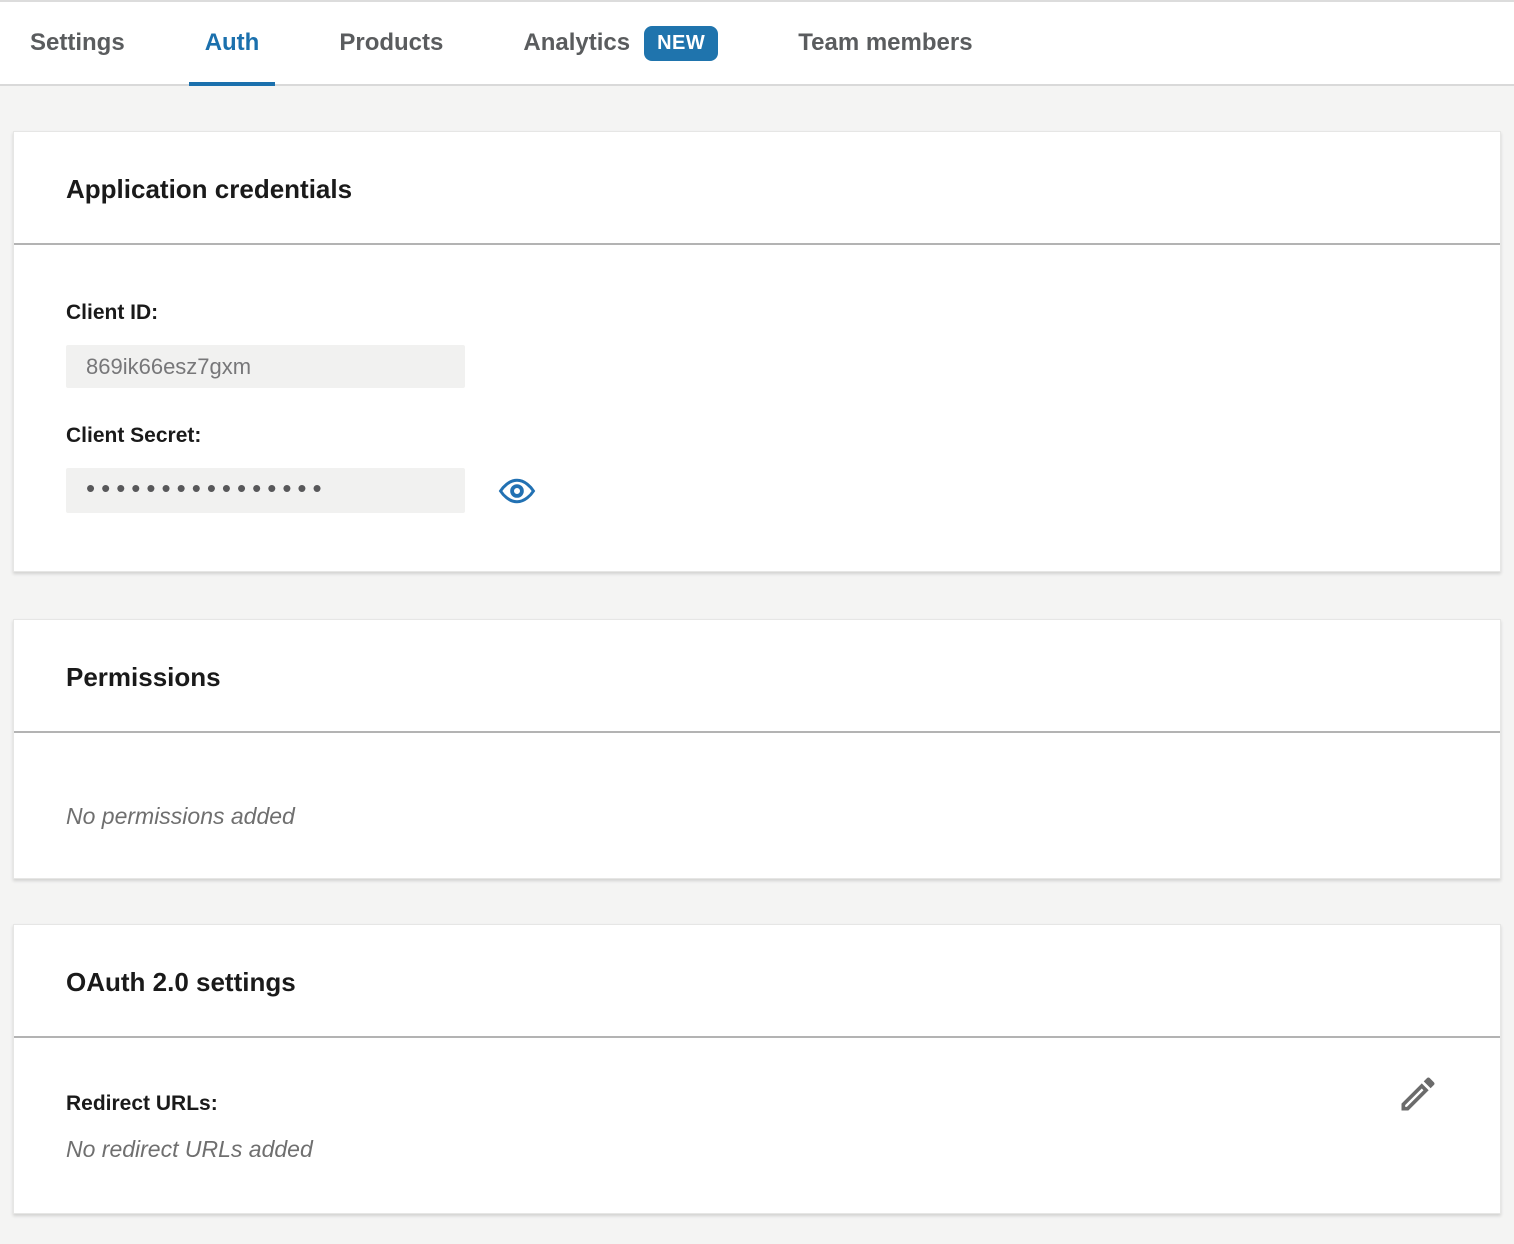  I want to click on tab-team-members-label: Team members, so click(885, 42).